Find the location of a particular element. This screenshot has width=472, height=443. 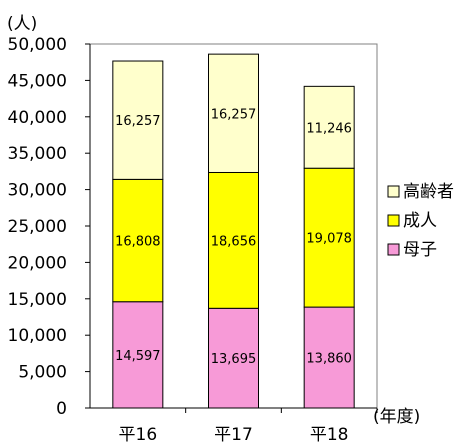

legend-label: 成人 is located at coordinates (420, 221).